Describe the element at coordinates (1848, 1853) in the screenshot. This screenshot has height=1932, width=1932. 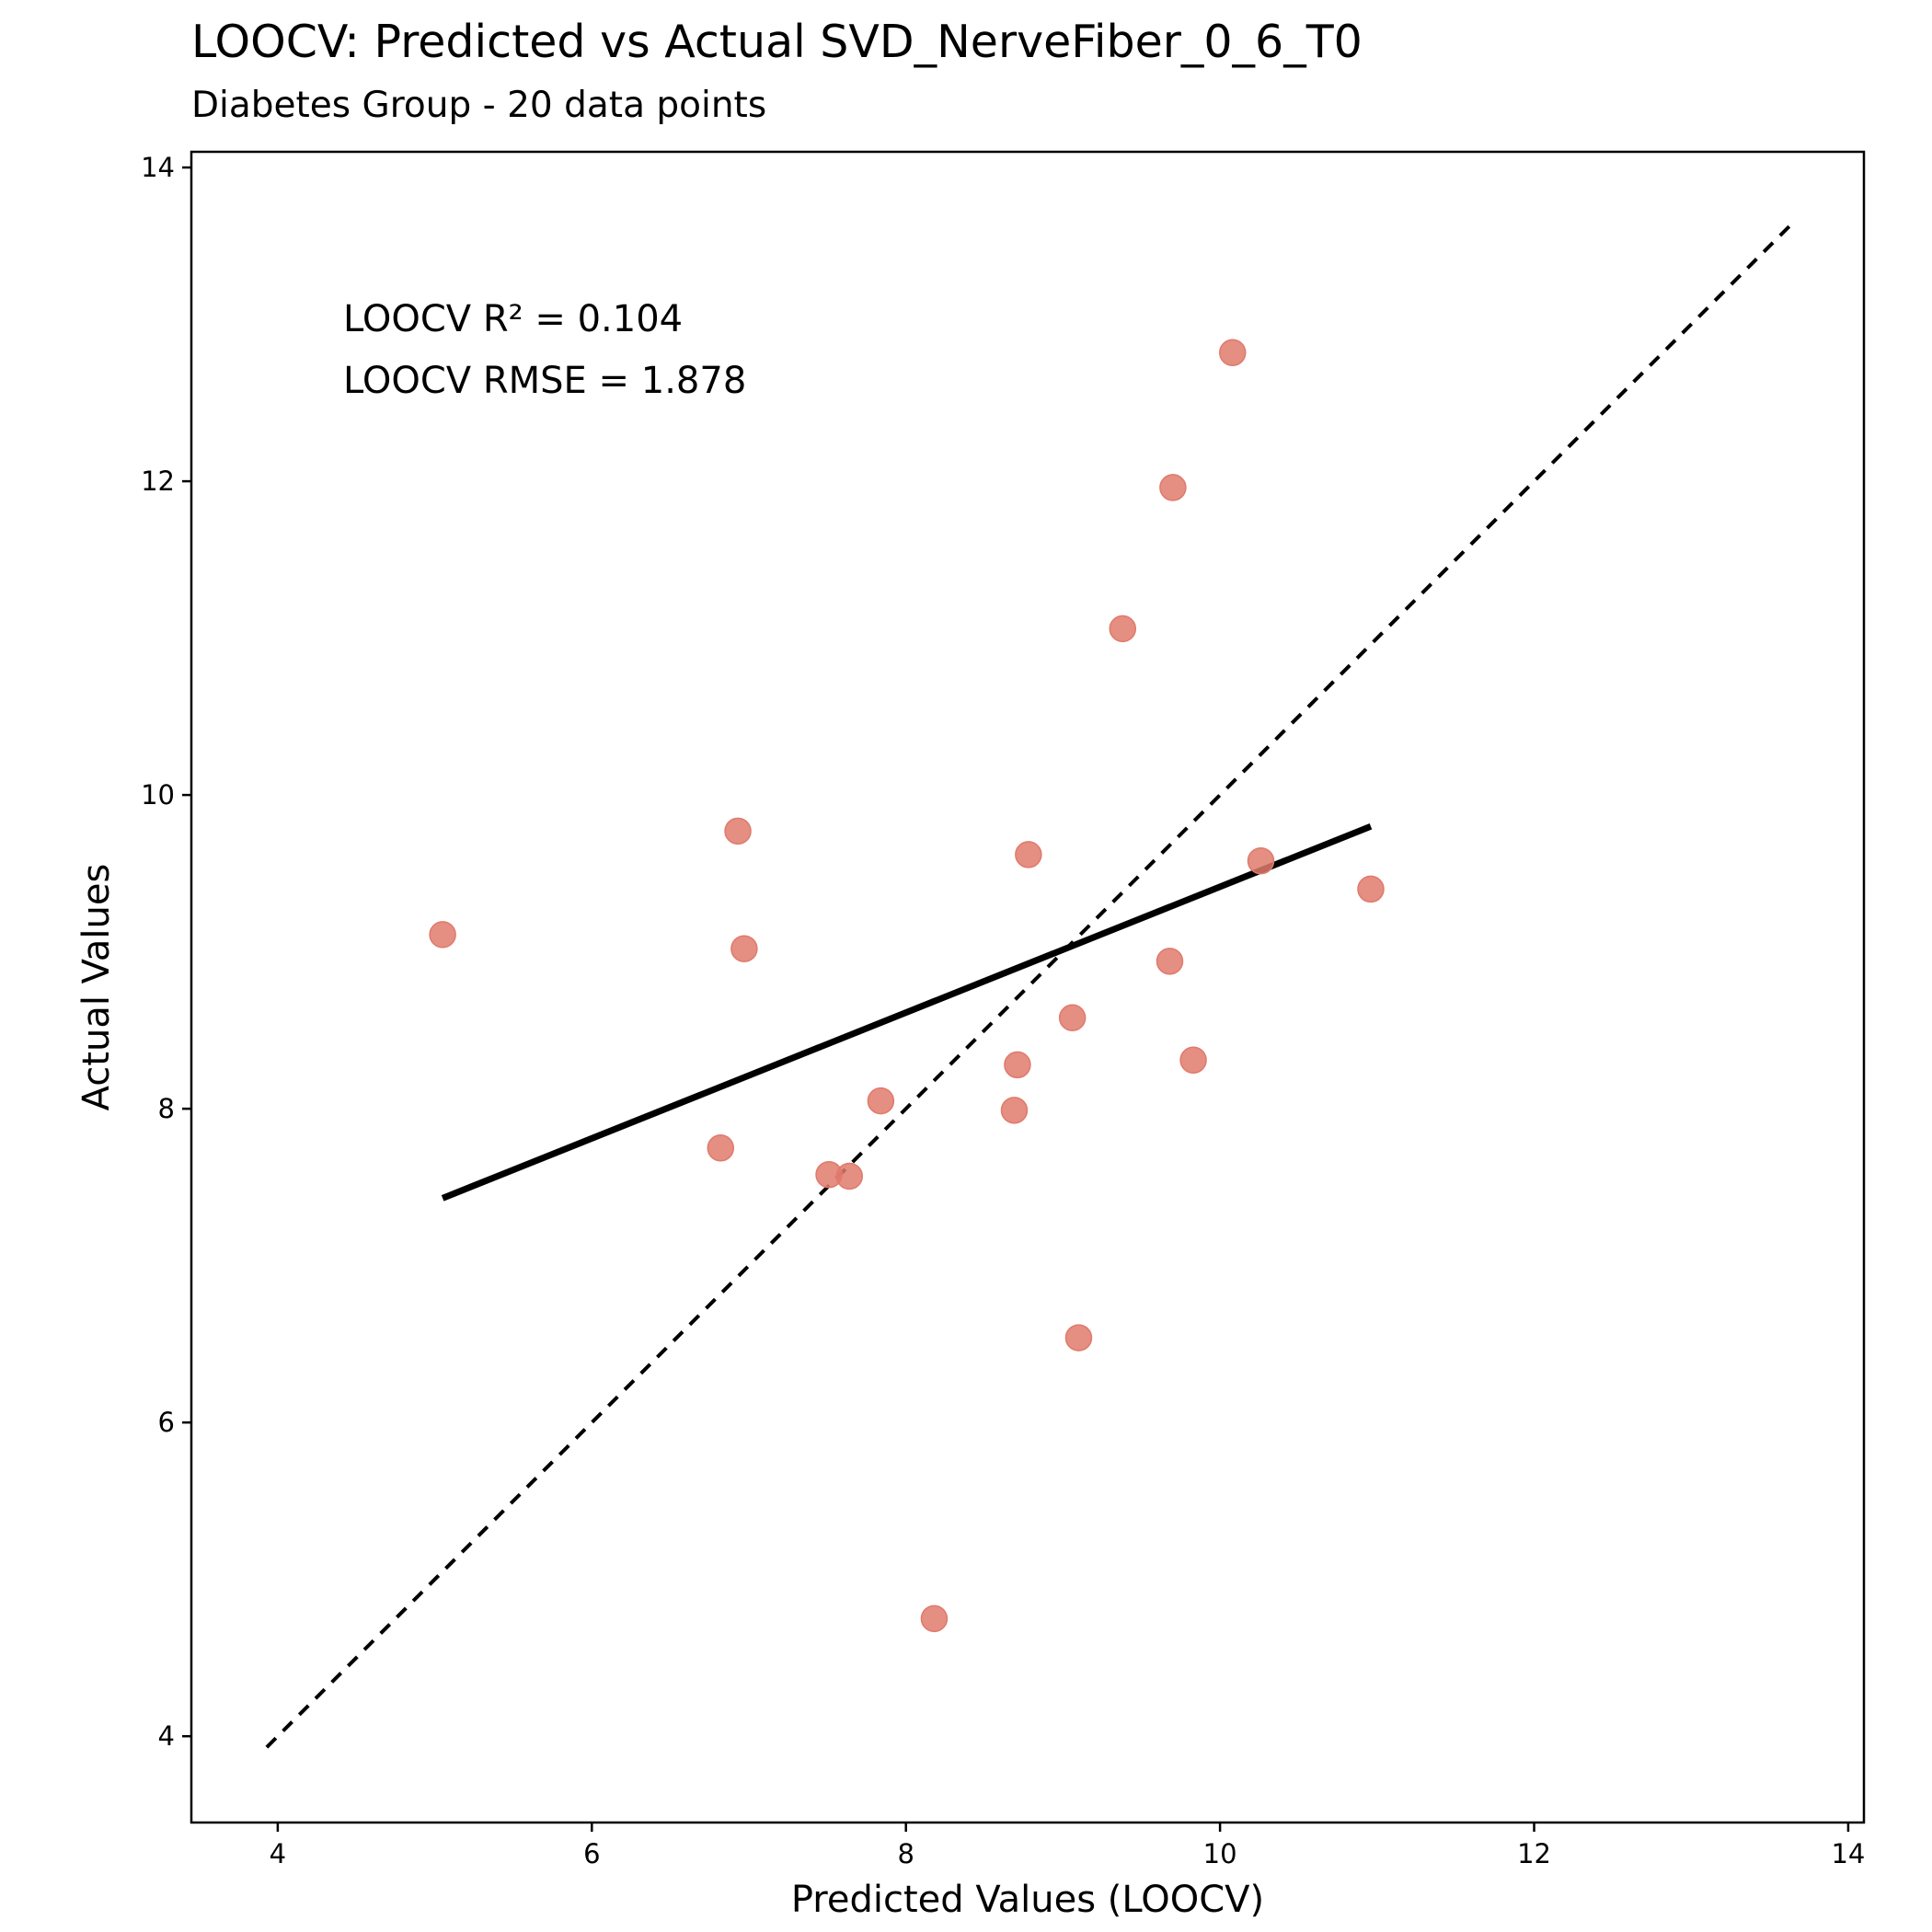
I see `x-tick-label: 14` at that location.